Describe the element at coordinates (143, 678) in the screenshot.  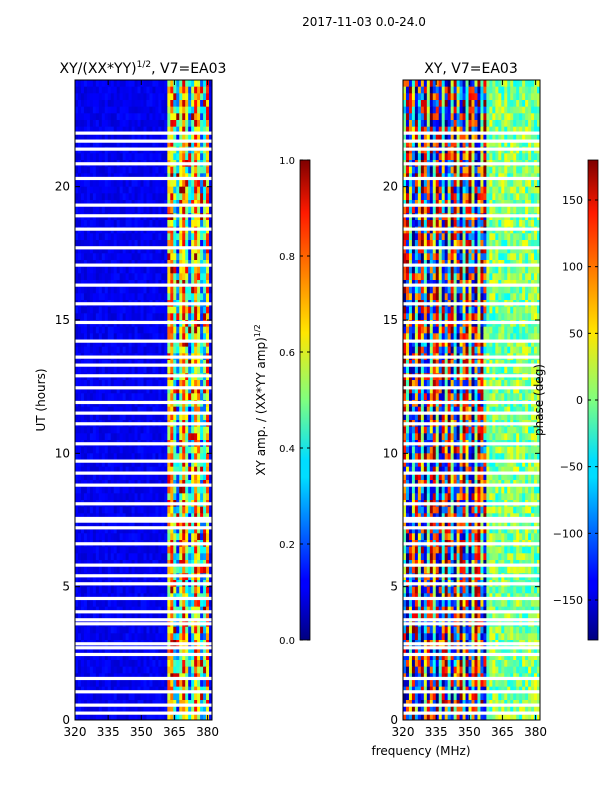
I see `amplitude-flagged-row` at that location.